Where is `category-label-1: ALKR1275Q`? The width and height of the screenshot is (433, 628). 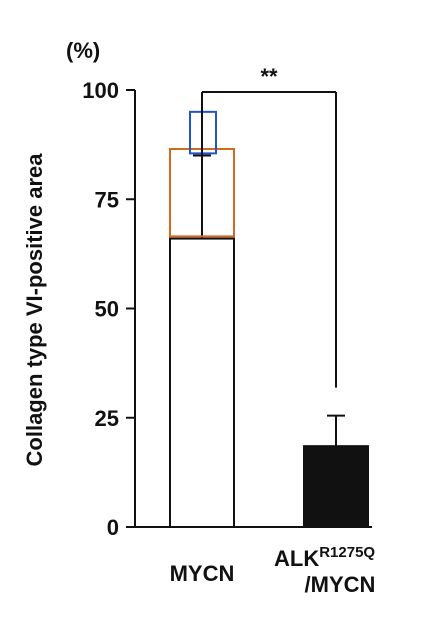
category-label-1: ALKR1275Q is located at coordinates (324, 557).